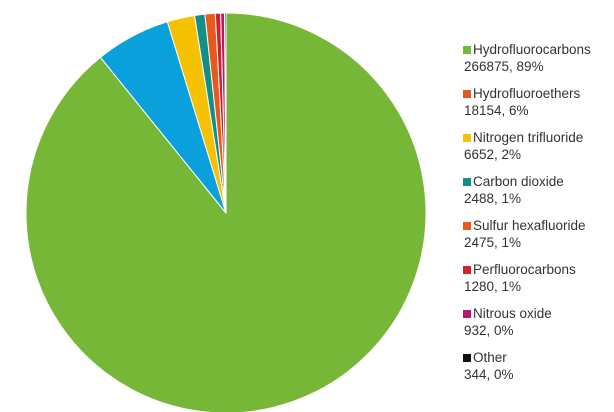 The image size is (614, 412). I want to click on legend-value: 932, 0%, so click(489, 330).